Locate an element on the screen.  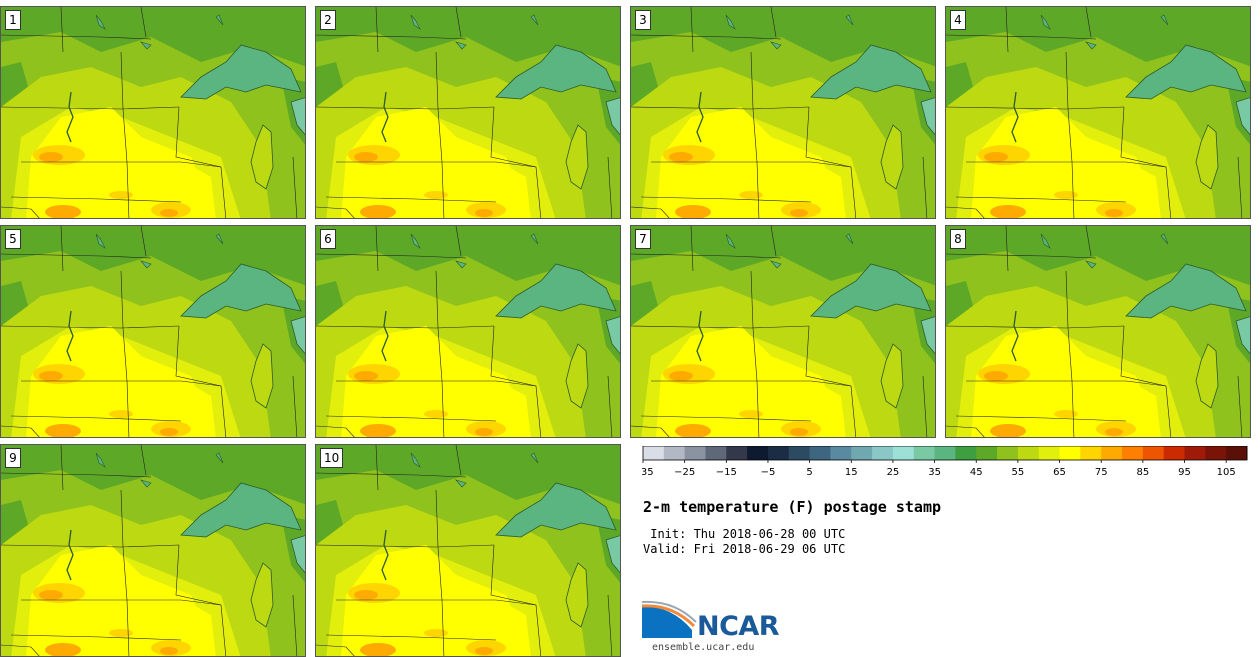
panel-number: 2 is located at coordinates (328, 20).